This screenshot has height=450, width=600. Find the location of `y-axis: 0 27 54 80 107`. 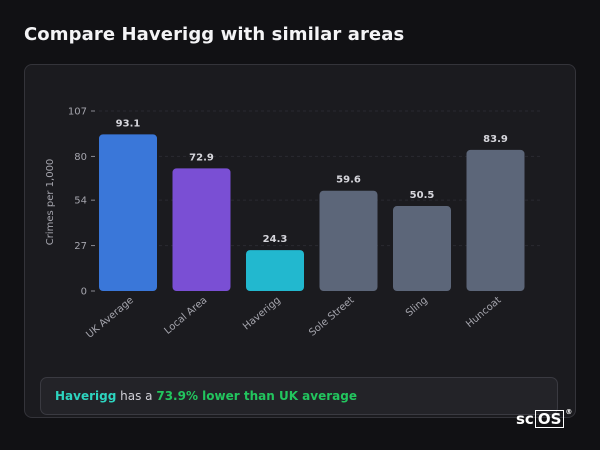

y-axis: 0 27 54 80 107 is located at coordinates (81, 202).